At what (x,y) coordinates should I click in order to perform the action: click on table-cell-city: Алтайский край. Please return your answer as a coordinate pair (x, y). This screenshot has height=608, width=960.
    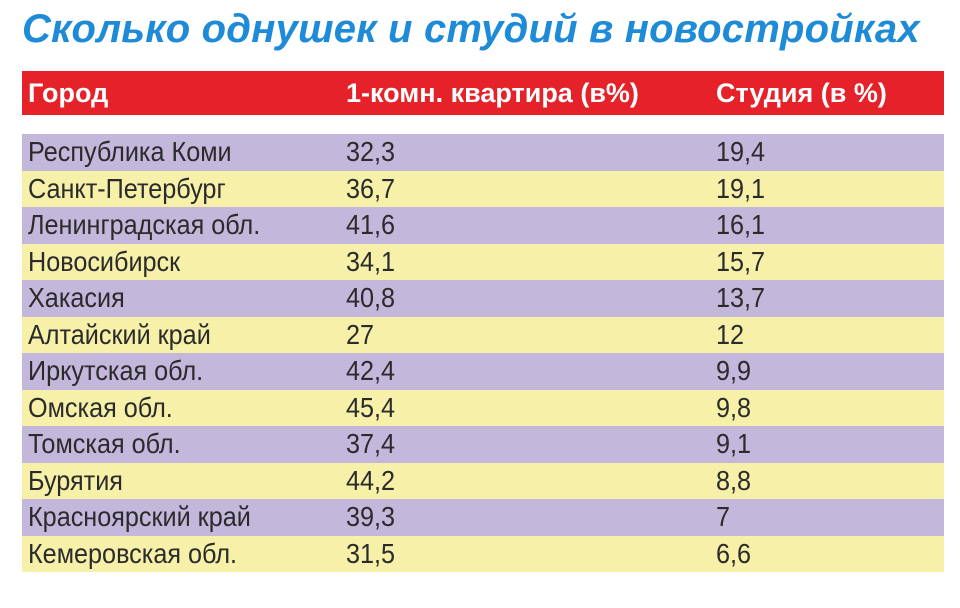
    Looking at the image, I should click on (119, 334).